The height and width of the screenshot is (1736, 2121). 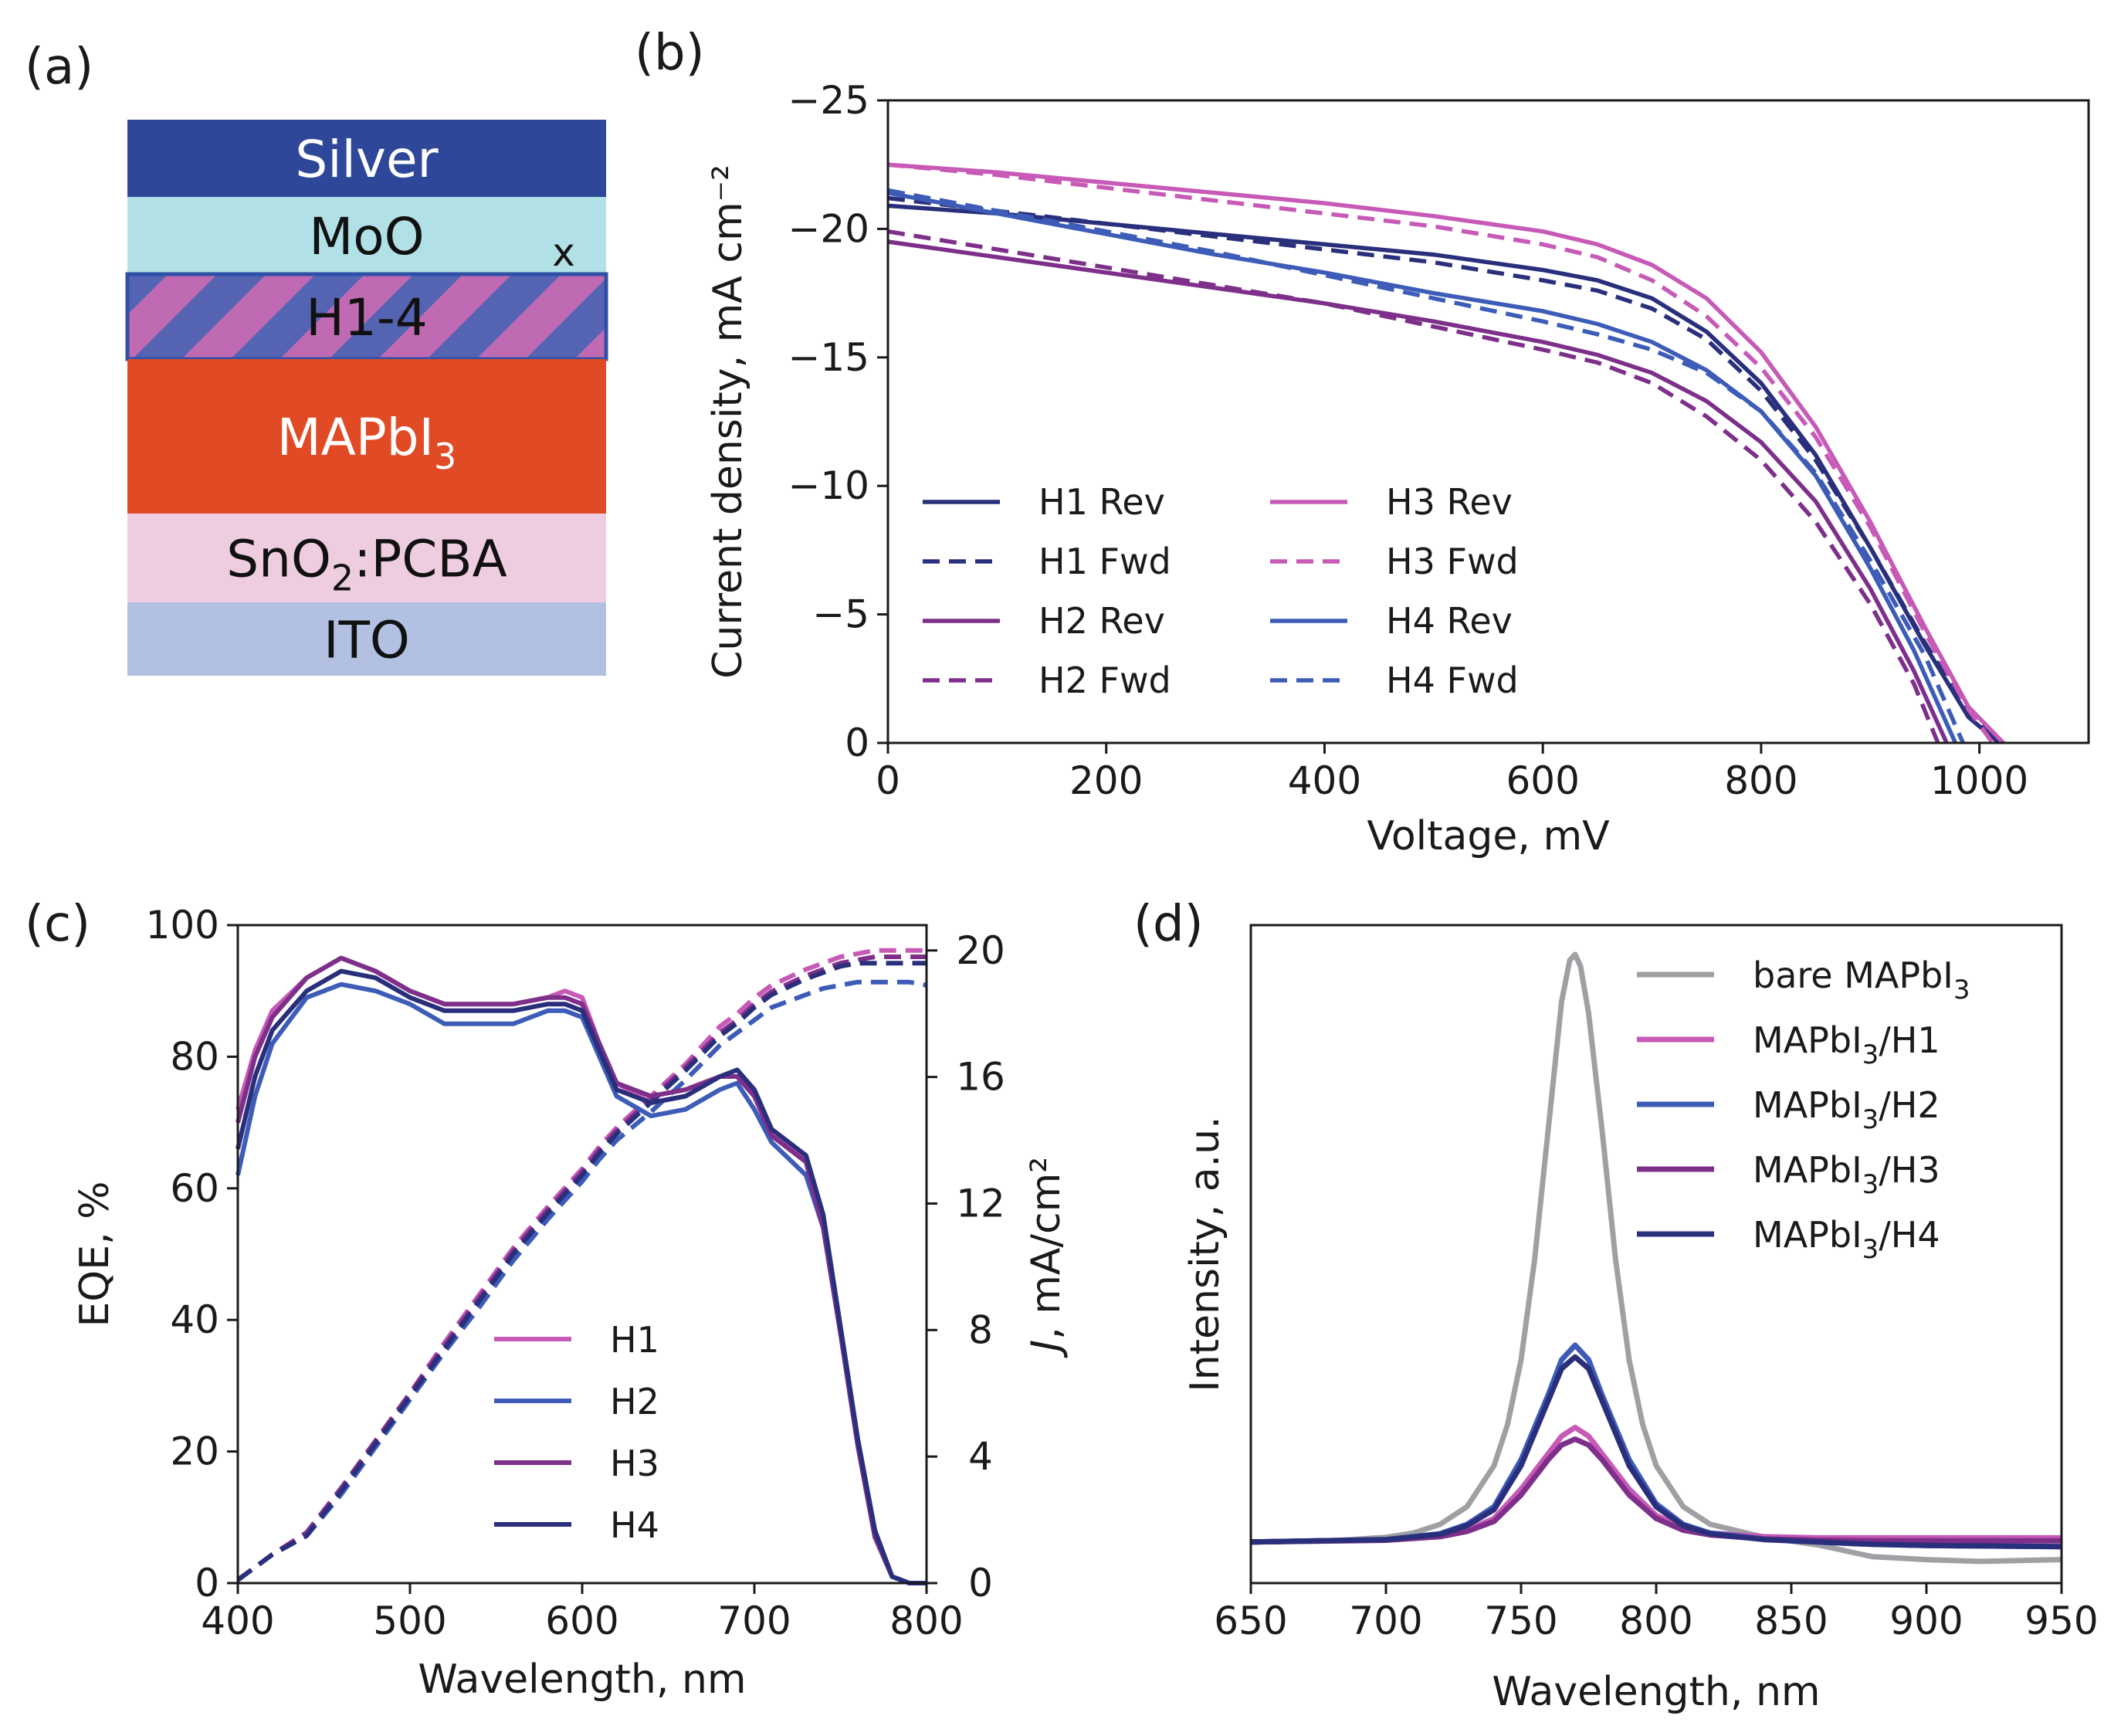 I want to click on y2-tick-label: 4, so click(x=980, y=1456).